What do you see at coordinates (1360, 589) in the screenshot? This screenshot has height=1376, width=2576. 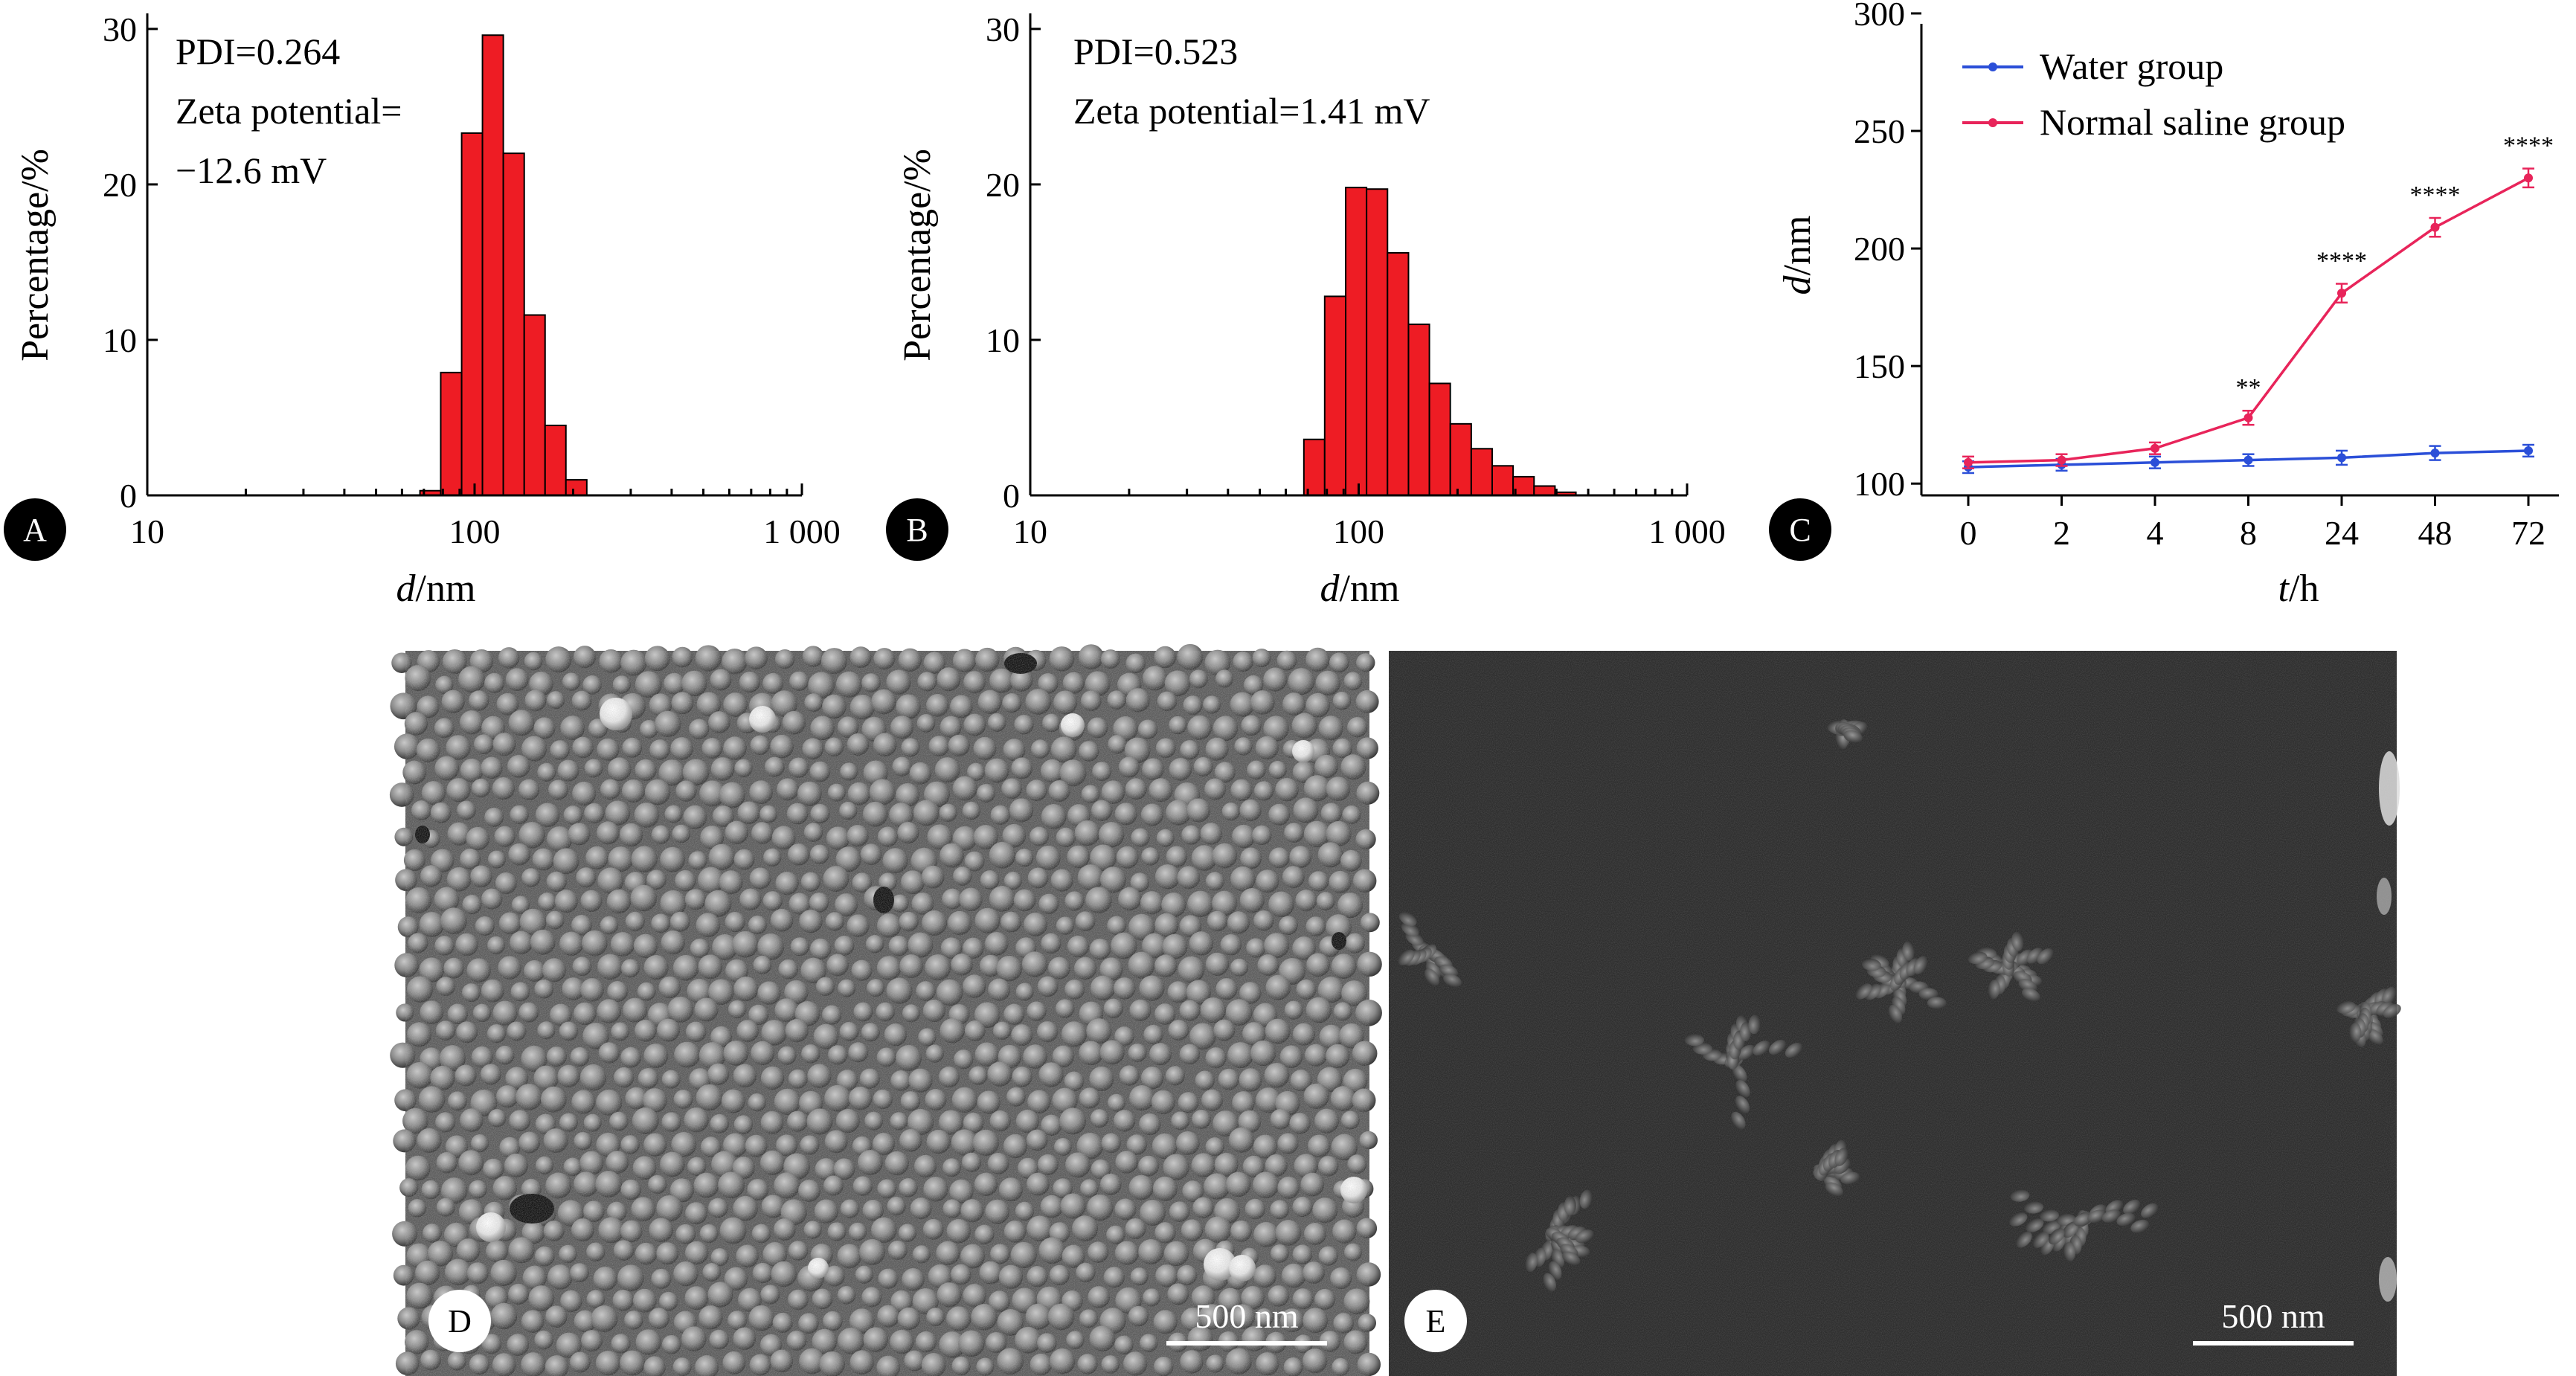 I see `x-axis-label-b: d/nm` at bounding box center [1360, 589].